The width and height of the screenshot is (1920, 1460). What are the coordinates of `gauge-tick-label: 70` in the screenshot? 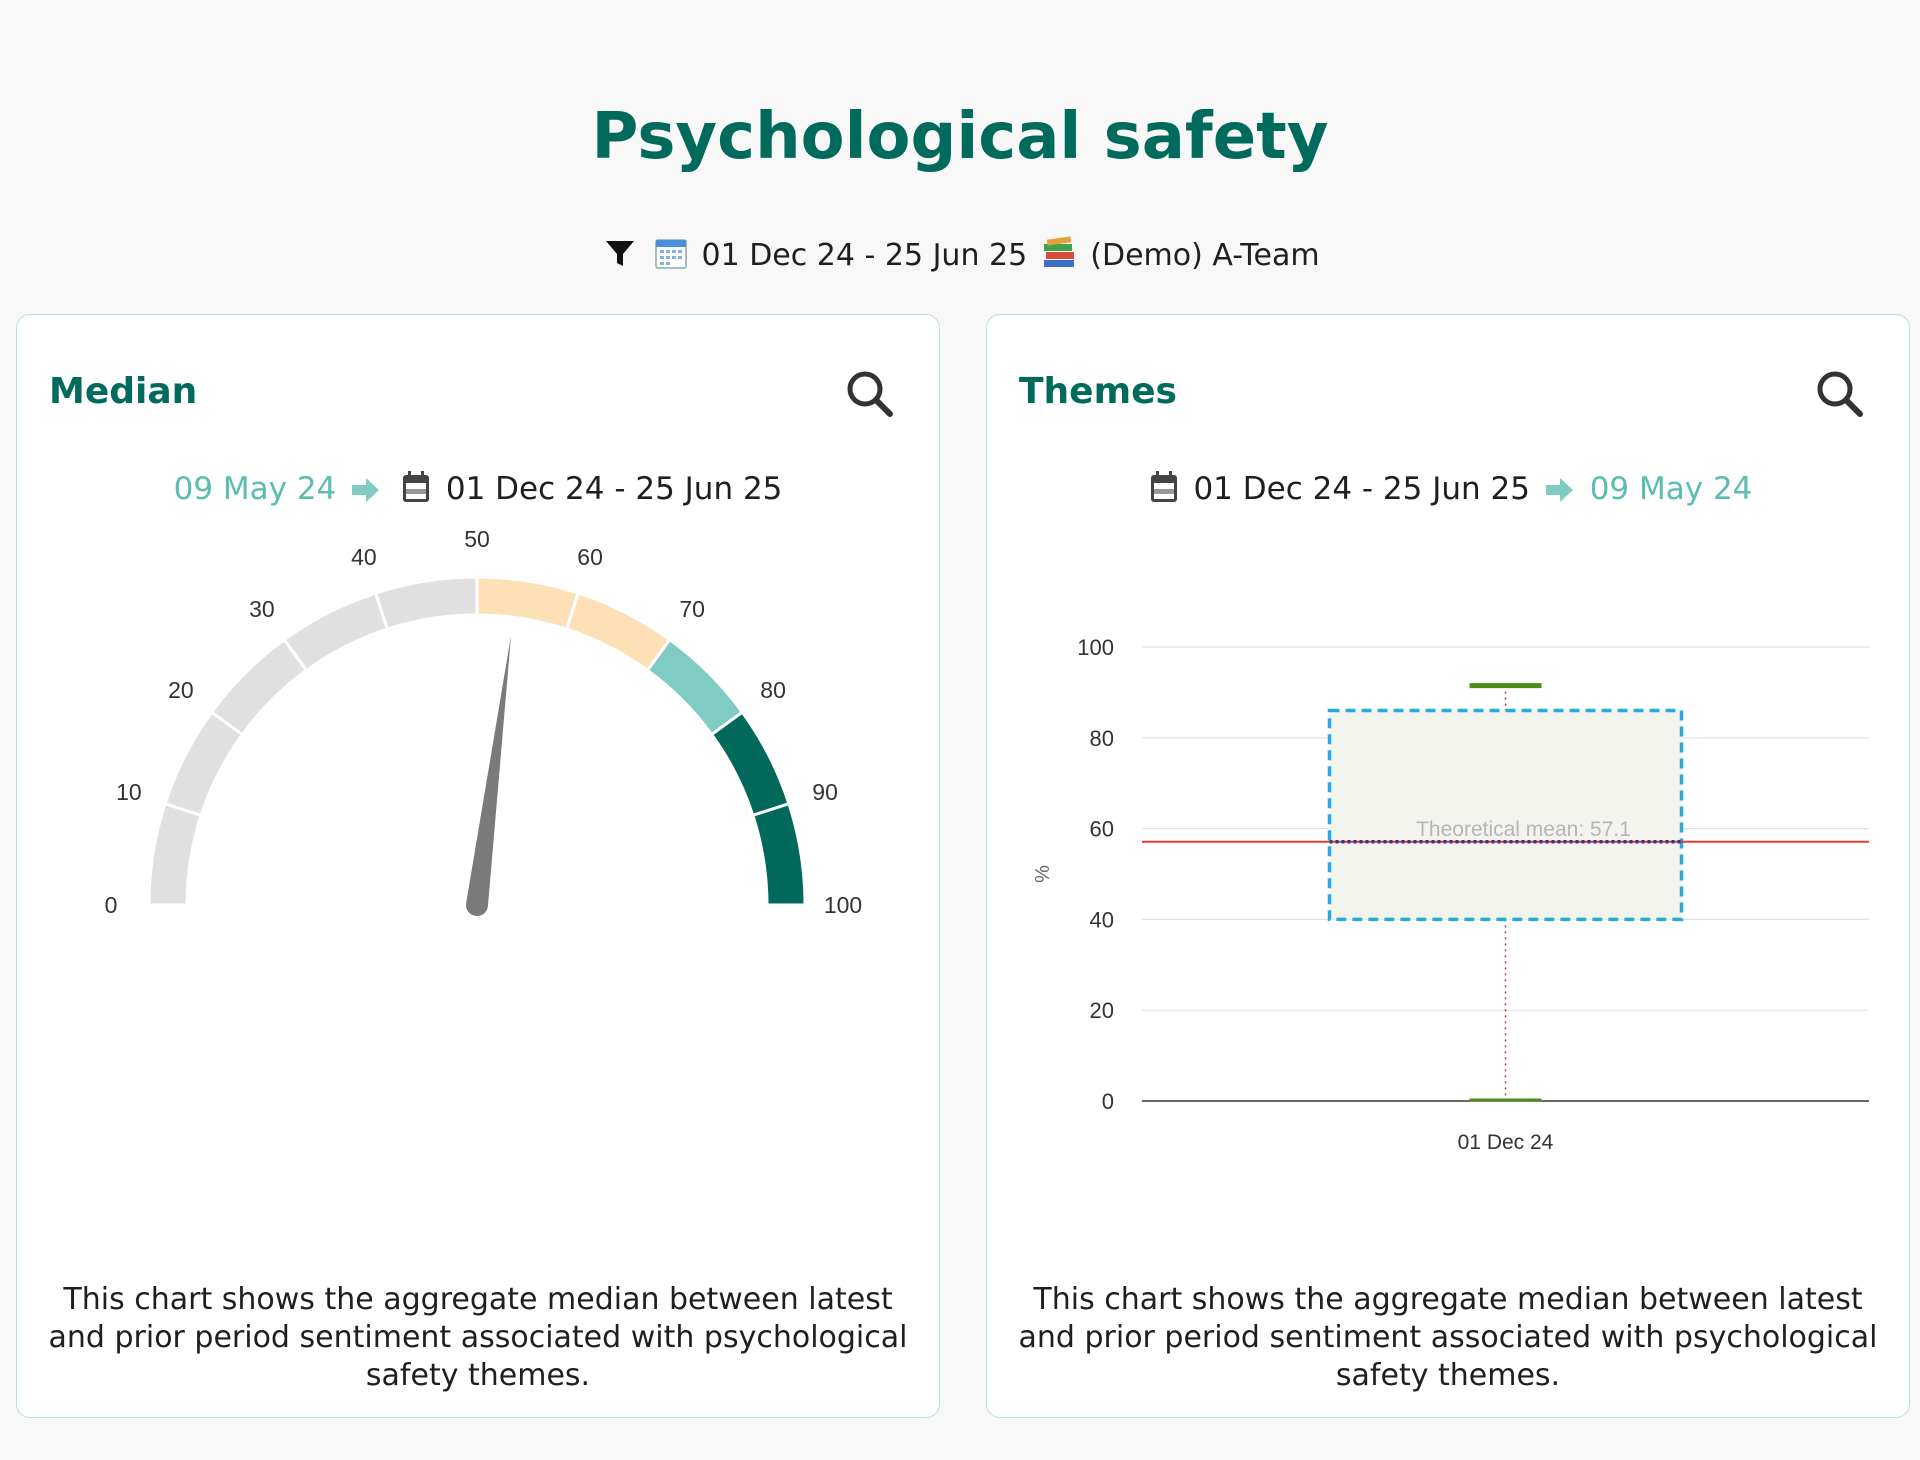 It's located at (692, 609).